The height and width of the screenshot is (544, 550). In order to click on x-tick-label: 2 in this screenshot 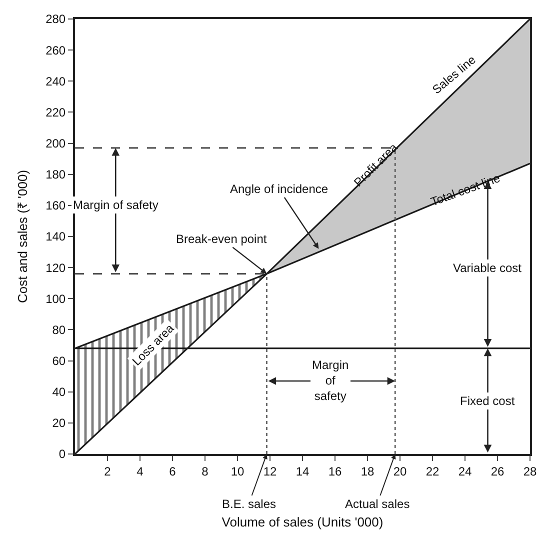, I will do `click(108, 471)`.